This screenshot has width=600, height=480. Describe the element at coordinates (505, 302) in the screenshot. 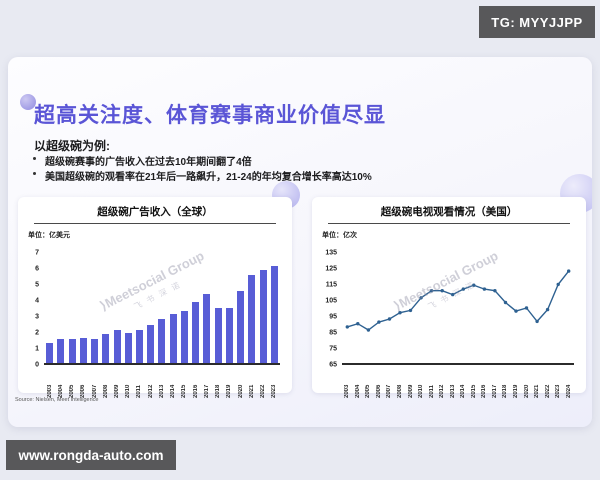

I see `data-point-2018` at that location.